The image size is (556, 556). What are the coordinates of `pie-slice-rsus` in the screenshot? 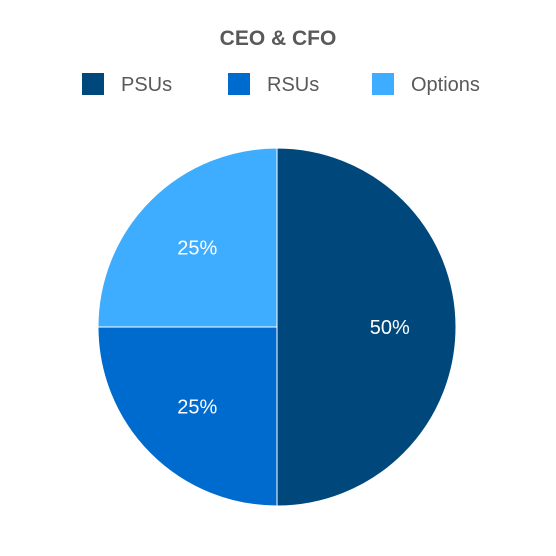 It's located at (187, 416).